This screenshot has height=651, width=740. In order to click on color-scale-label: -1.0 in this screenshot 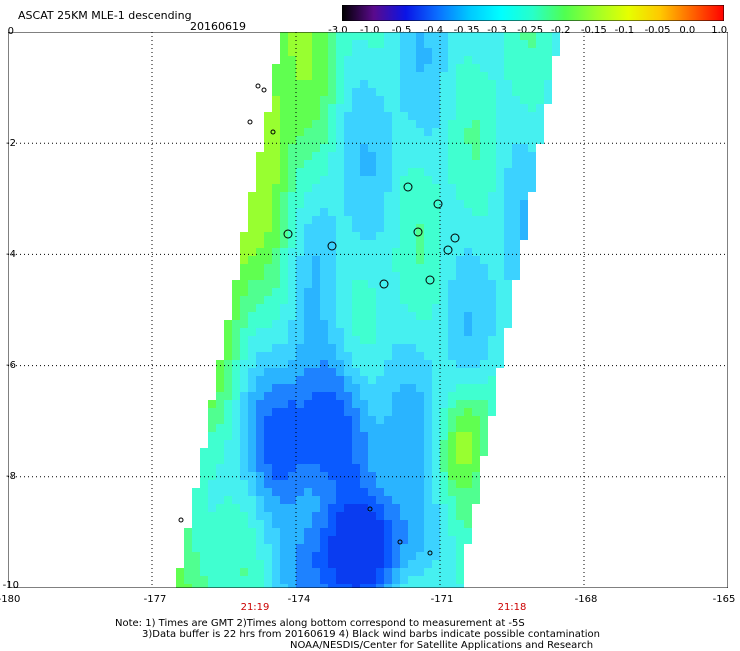, I will do `click(369, 30)`.